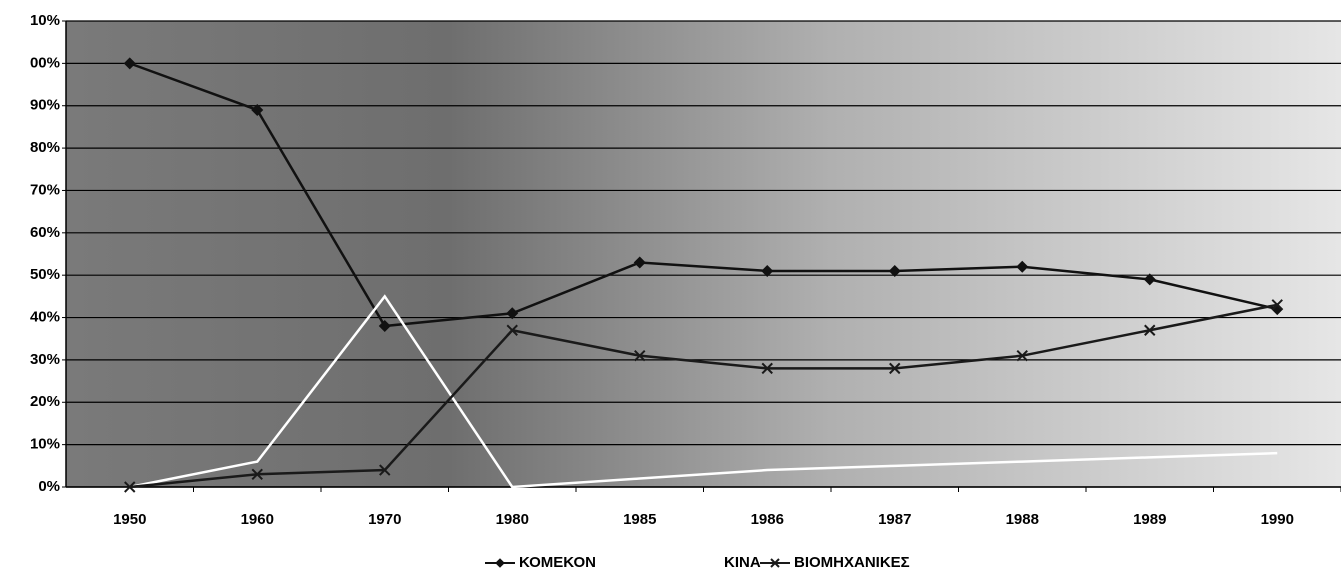  Describe the element at coordinates (639, 519) in the screenshot. I see `x-tick-label: 1985` at that location.